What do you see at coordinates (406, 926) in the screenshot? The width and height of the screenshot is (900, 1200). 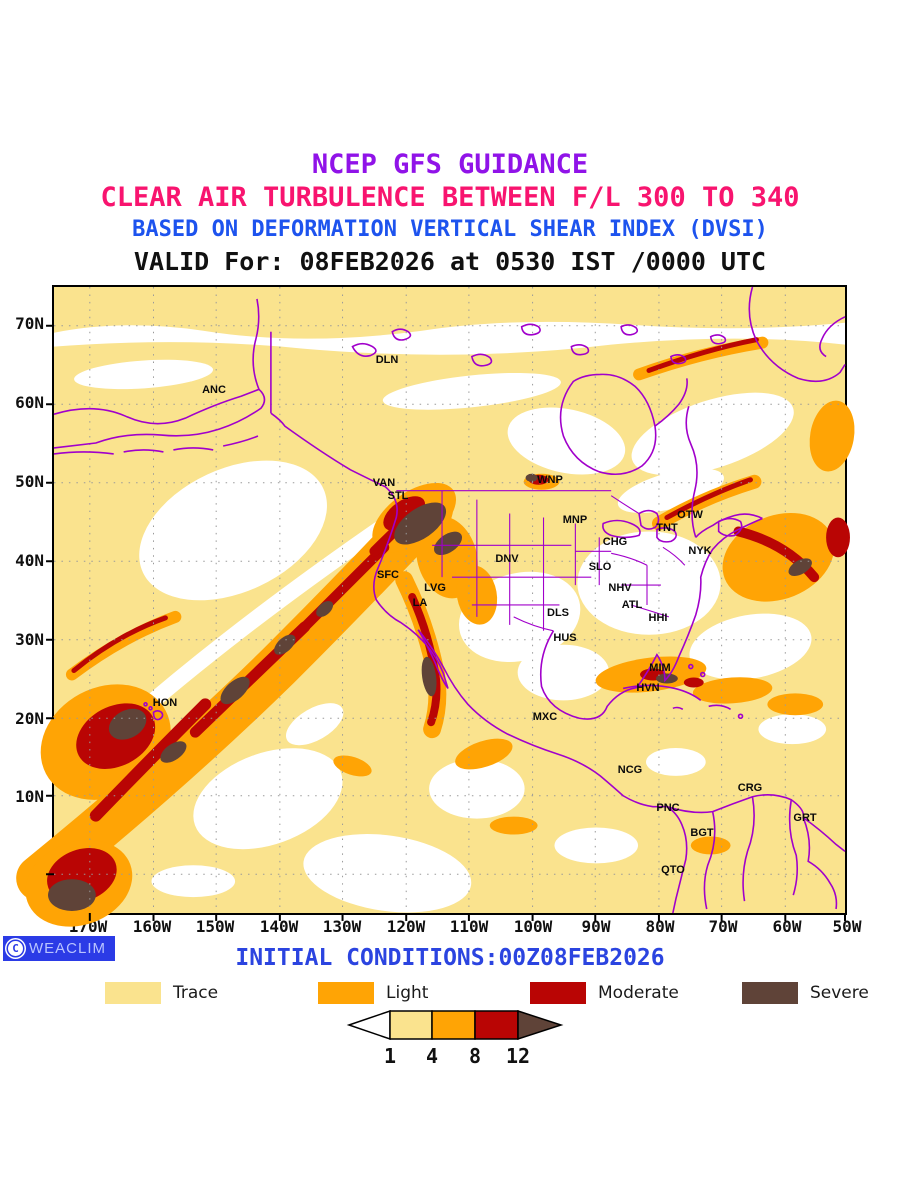 I see `lon-label: 120W` at bounding box center [406, 926].